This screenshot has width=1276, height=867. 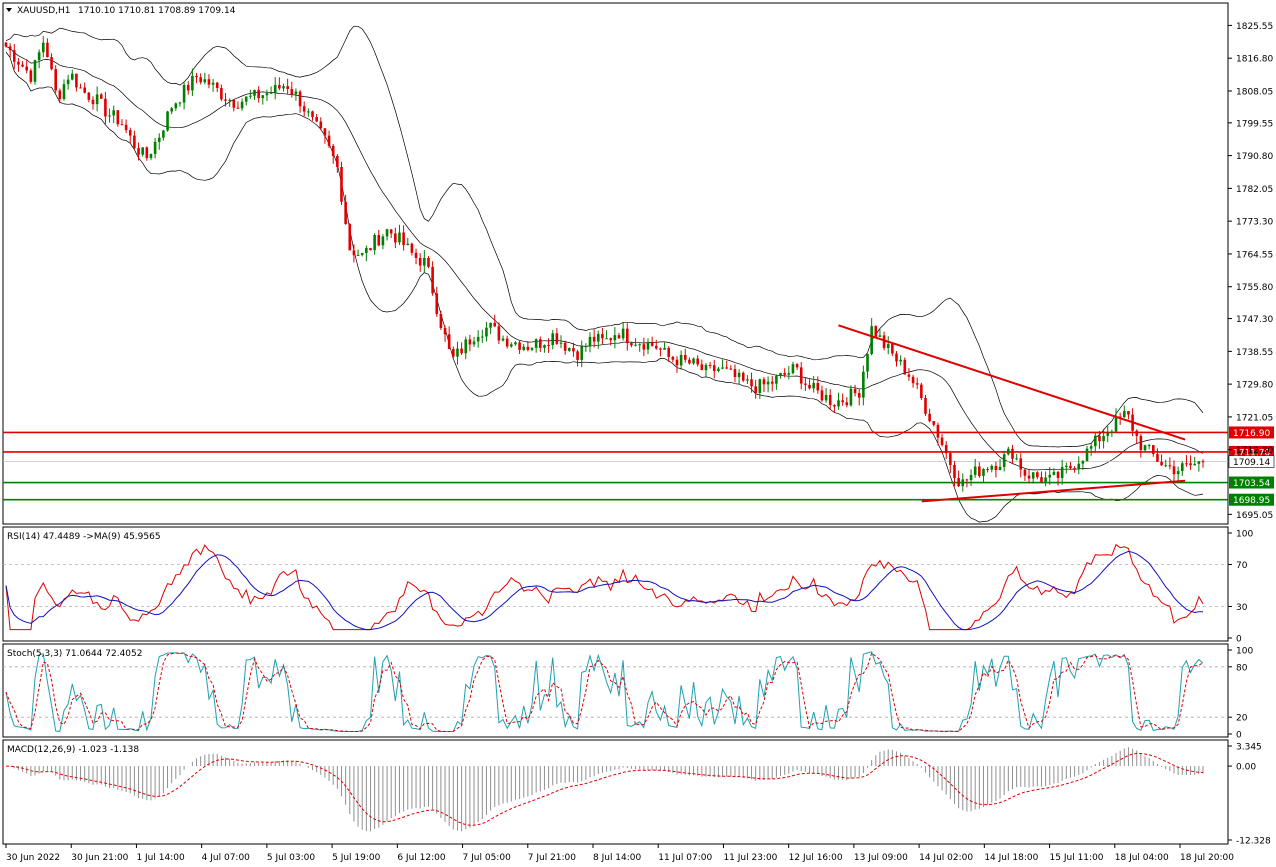 I want to click on level-tag-text: 1703.54, so click(x=1251, y=484).